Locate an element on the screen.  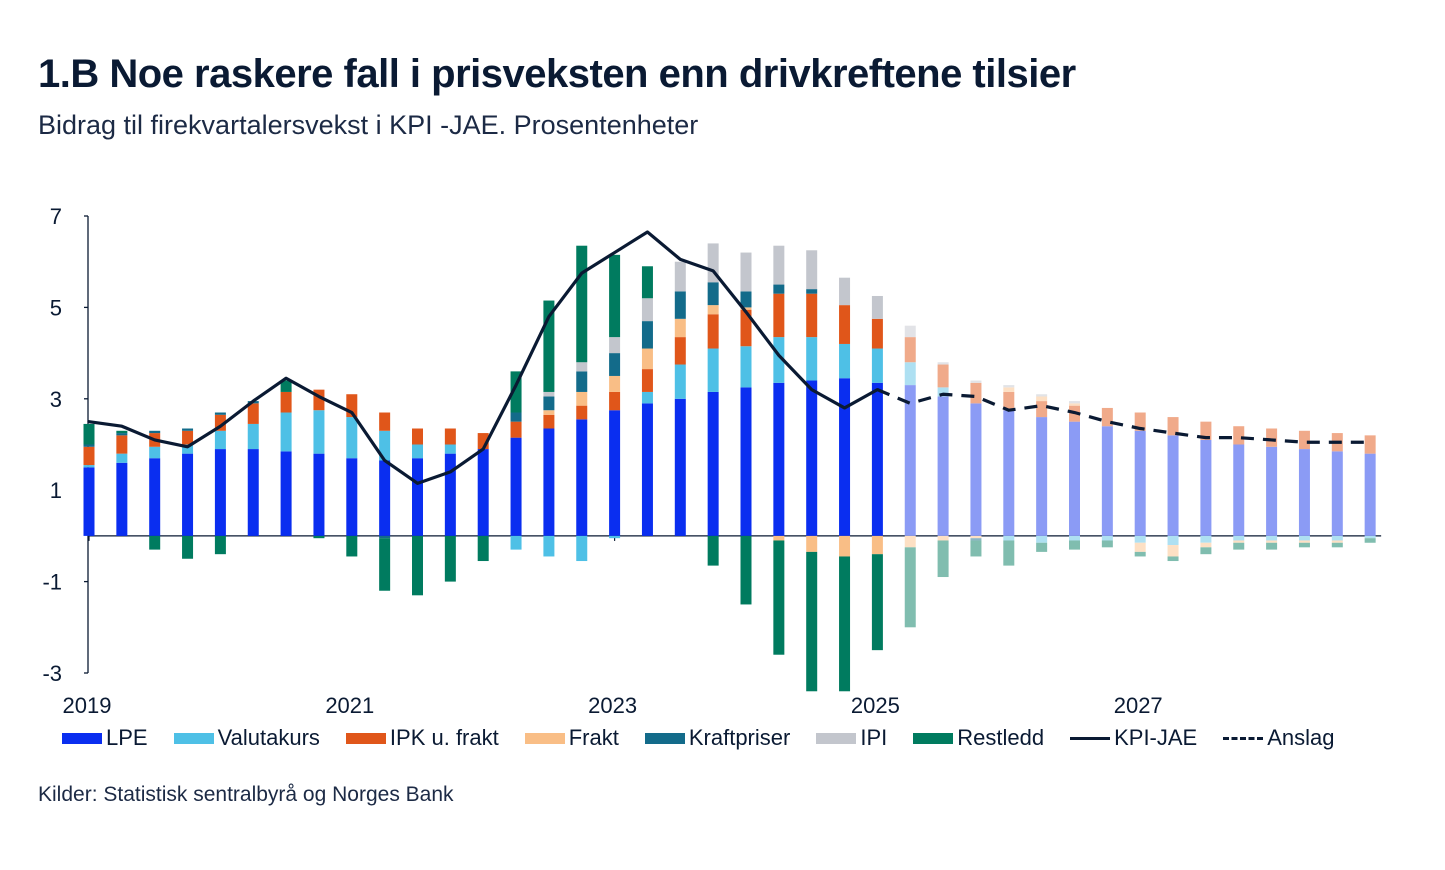
x-tick-label: 2019 is located at coordinates (87, 705).